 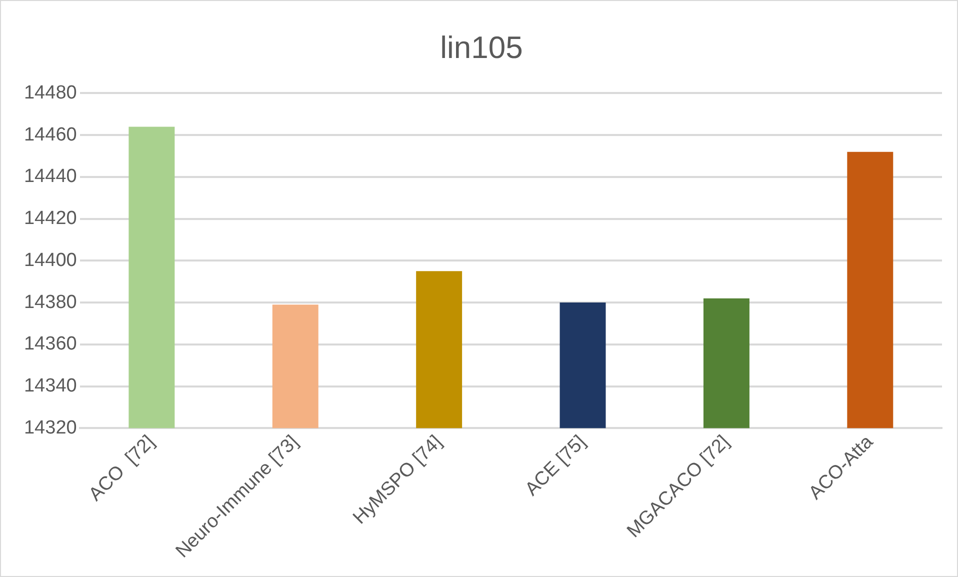 I want to click on y-tick-label: 14340, so click(x=50, y=386).